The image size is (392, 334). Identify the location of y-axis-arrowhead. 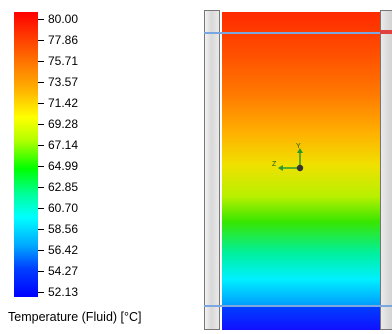
(300, 150).